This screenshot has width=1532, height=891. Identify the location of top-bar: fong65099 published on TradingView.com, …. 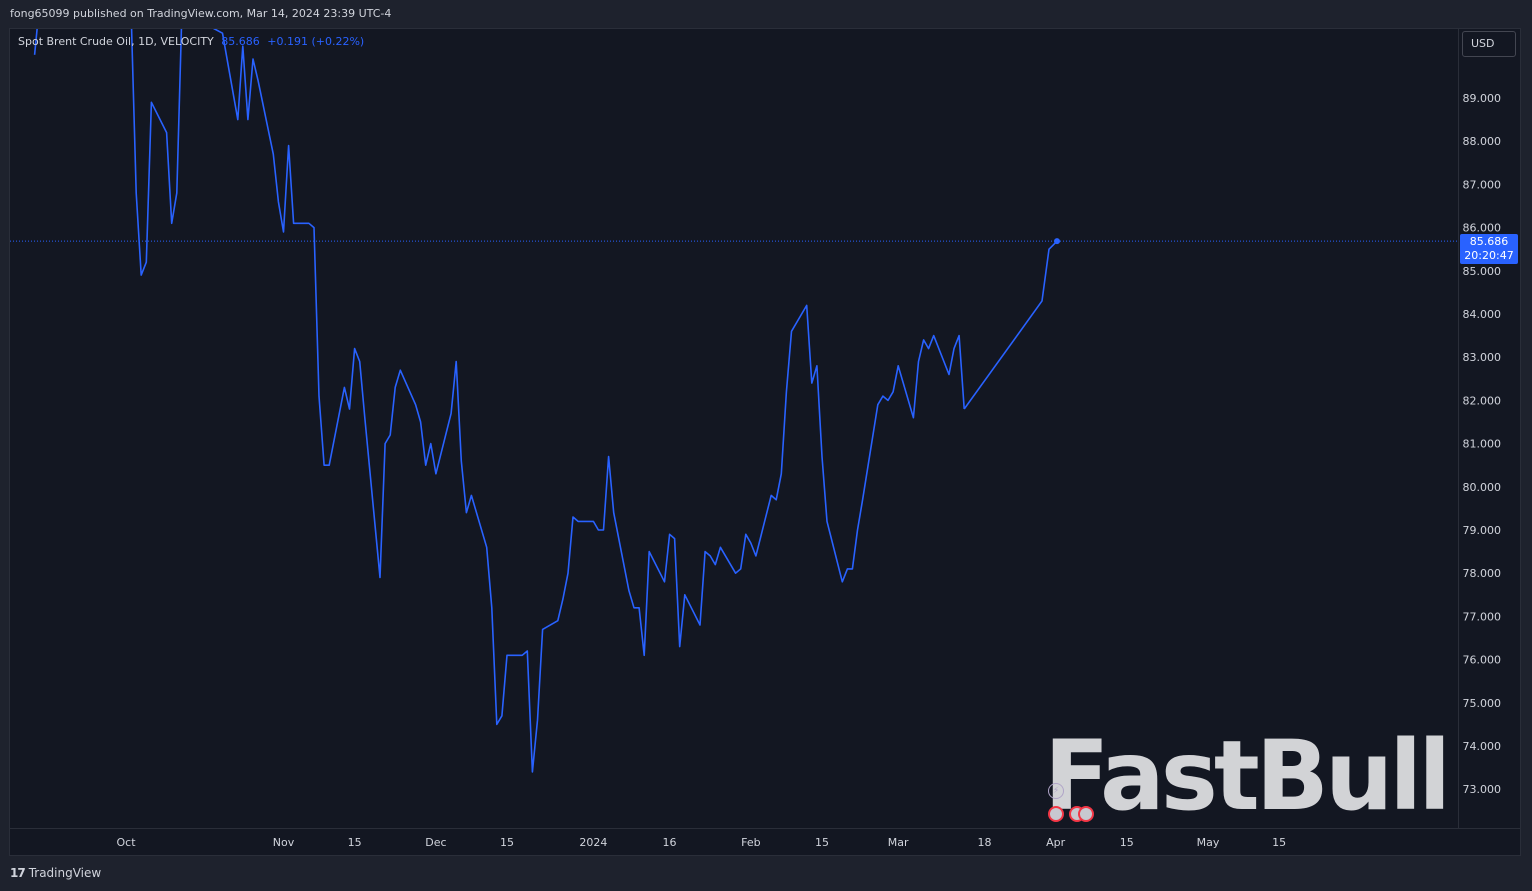
(766, 14).